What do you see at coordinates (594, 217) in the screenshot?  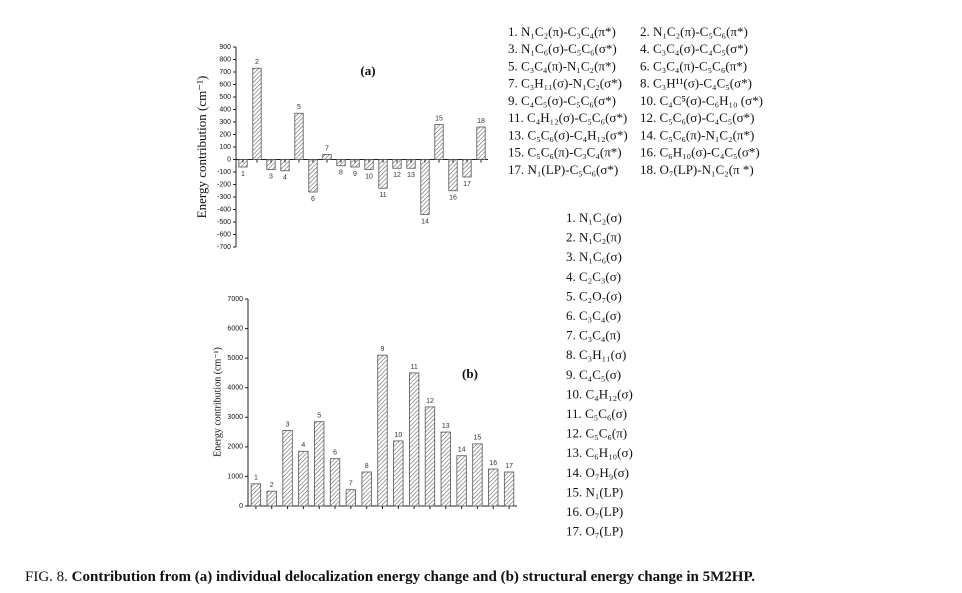 I see `legend-item: 1. N₁C₂(σ)` at bounding box center [594, 217].